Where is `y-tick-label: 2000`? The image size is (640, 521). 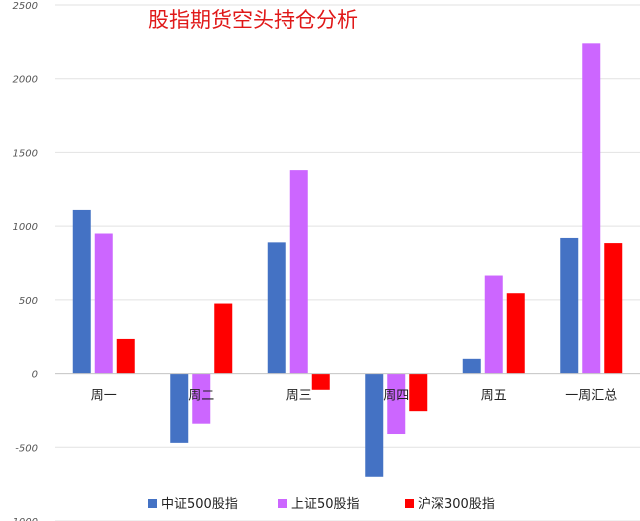 y-tick-label: 2000 is located at coordinates (25, 80).